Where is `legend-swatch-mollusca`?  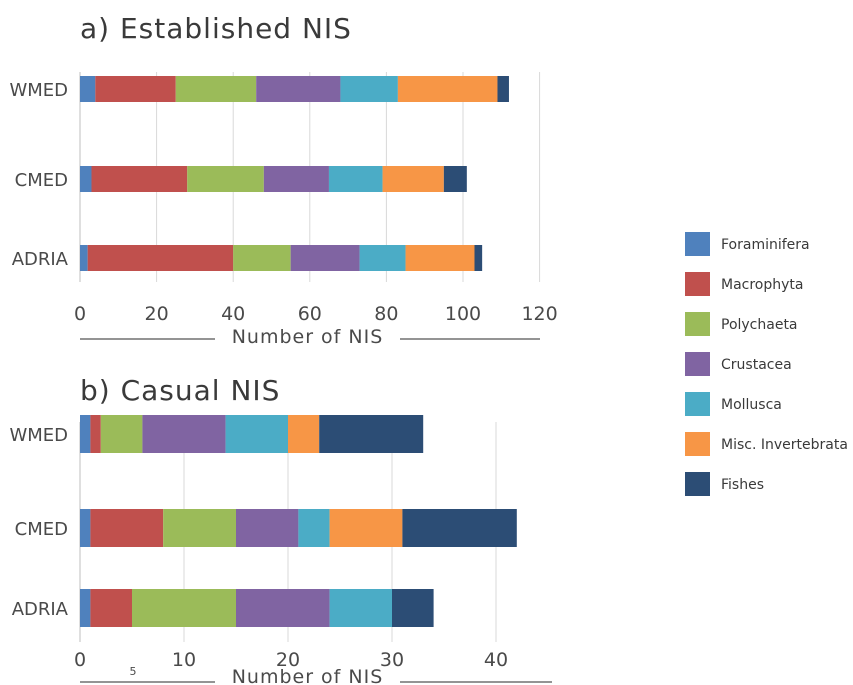 legend-swatch-mollusca is located at coordinates (697, 404).